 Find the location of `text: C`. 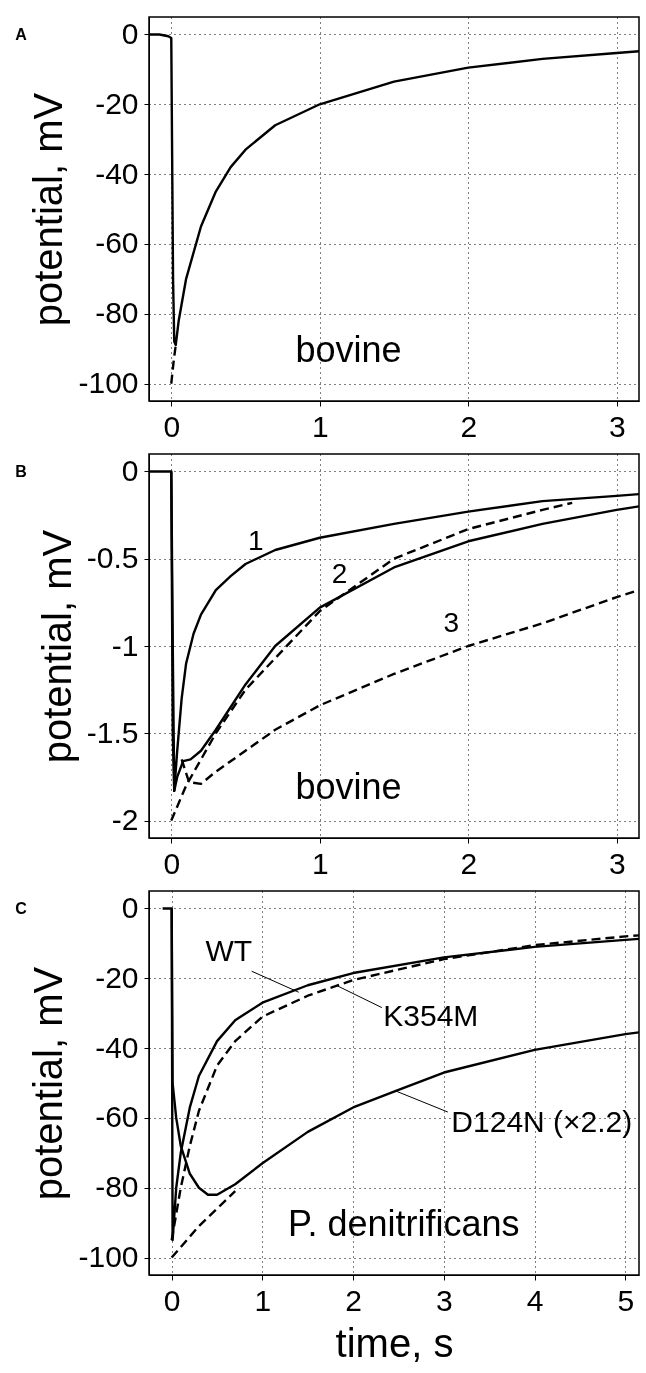

text: C is located at coordinates (21, 908).